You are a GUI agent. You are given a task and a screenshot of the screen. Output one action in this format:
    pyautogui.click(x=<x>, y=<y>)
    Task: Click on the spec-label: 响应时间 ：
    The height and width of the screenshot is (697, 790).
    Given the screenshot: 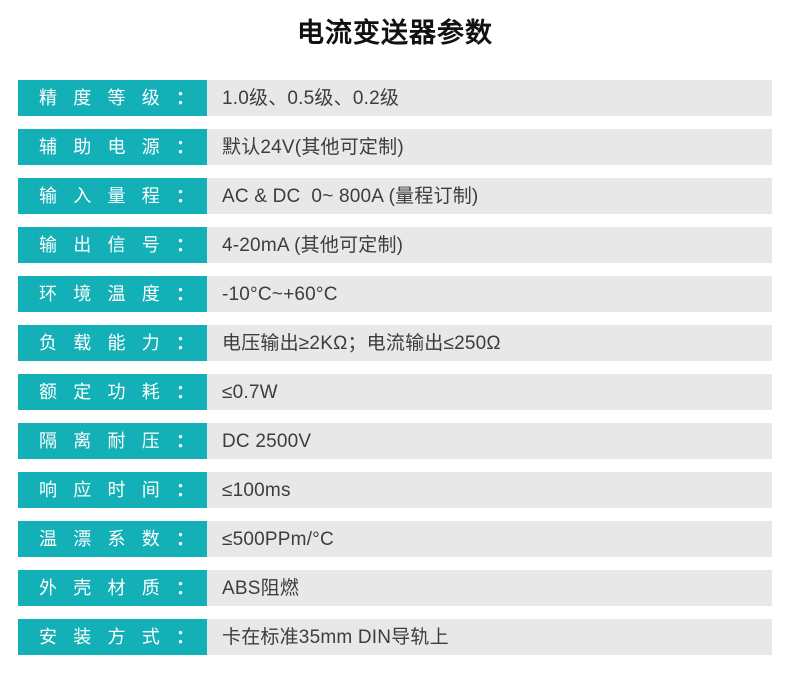 What is the action you would take?
    pyautogui.click(x=112, y=490)
    